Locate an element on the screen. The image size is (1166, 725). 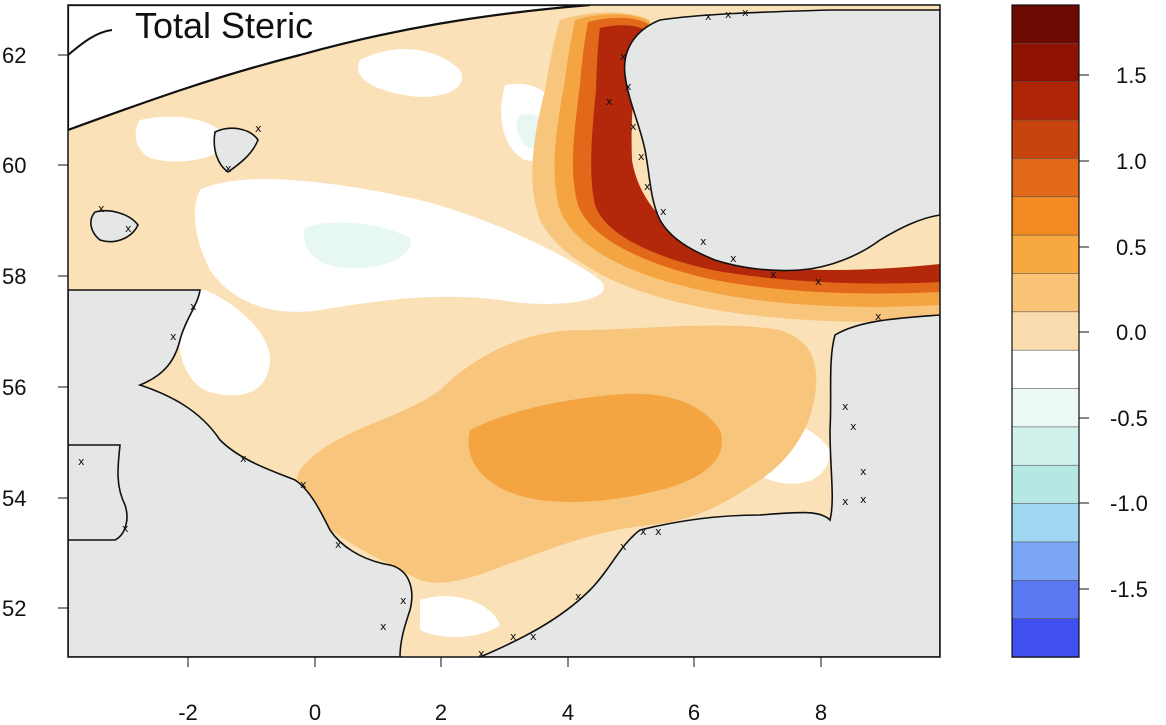
land-ireland is located at coordinates (98, 492).